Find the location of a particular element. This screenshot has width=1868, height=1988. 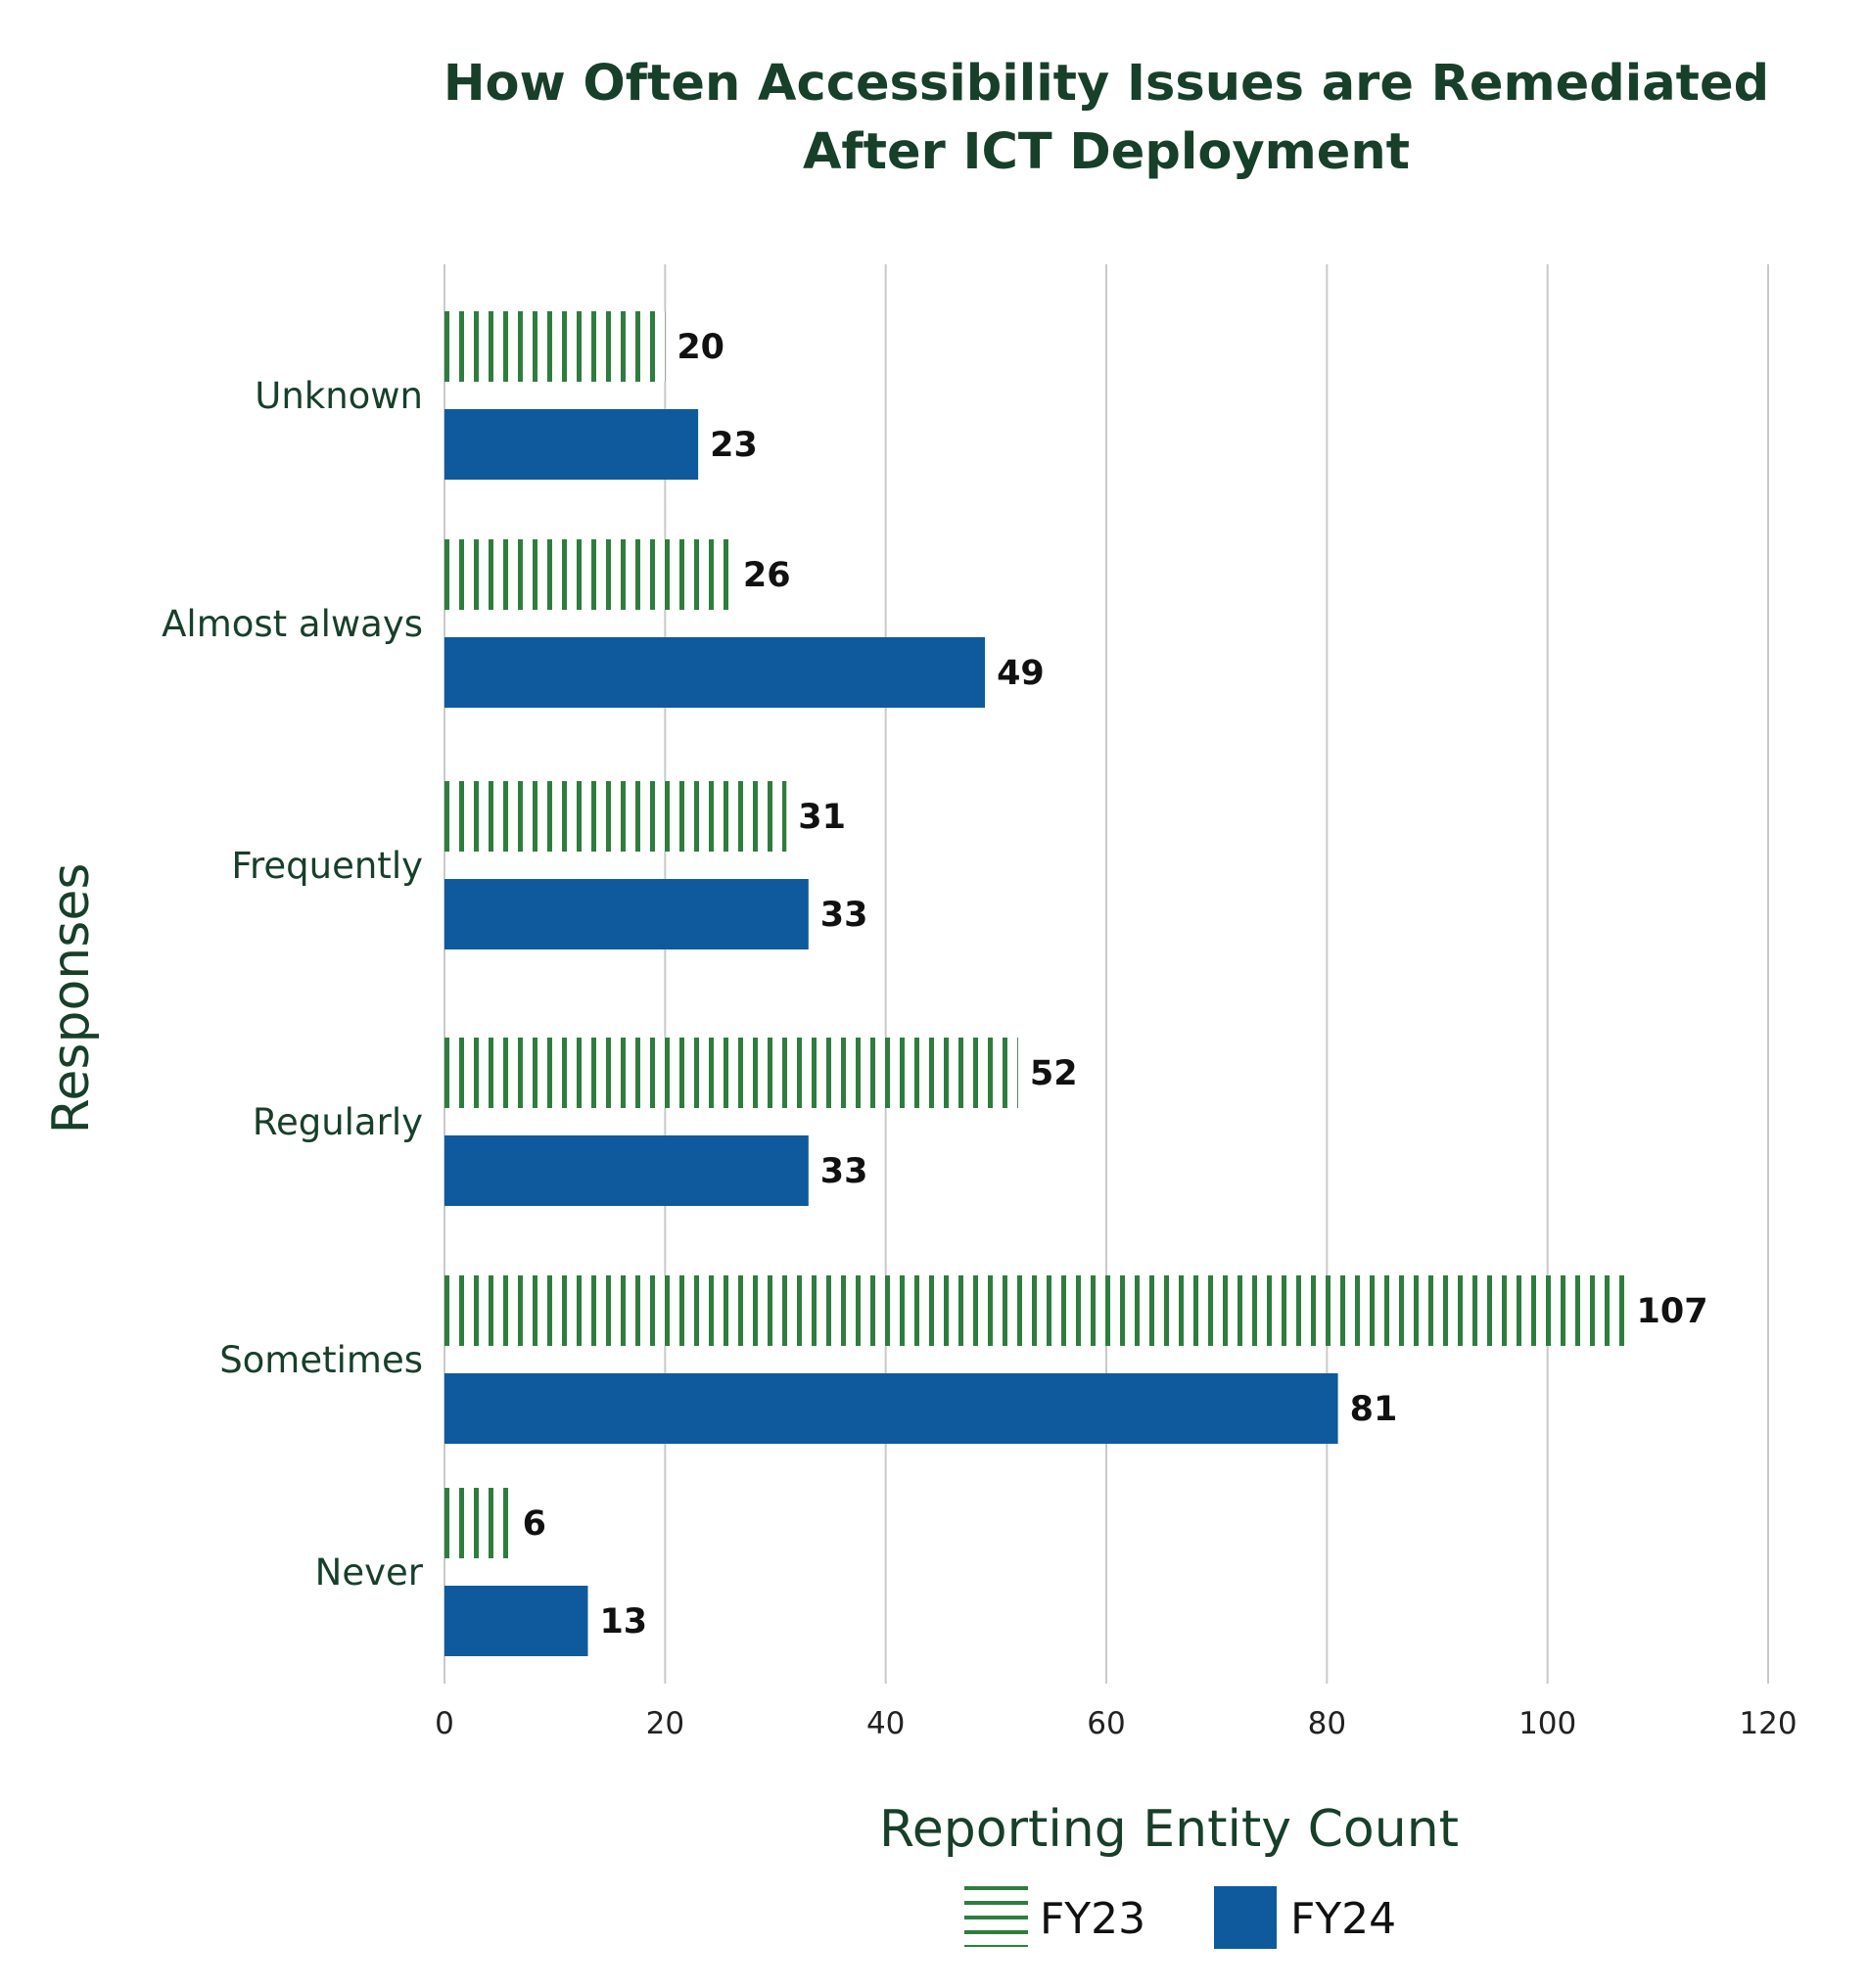

category-label-sometimes: Sometimes is located at coordinates (321, 1360).